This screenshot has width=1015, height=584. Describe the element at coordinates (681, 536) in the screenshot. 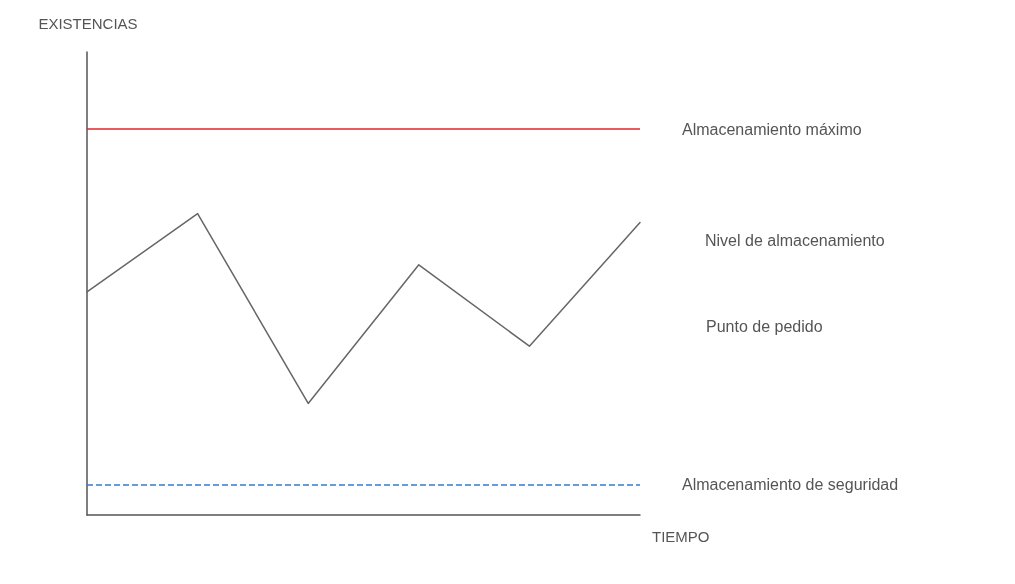

I see `x-axis-title: TIEMPO` at that location.